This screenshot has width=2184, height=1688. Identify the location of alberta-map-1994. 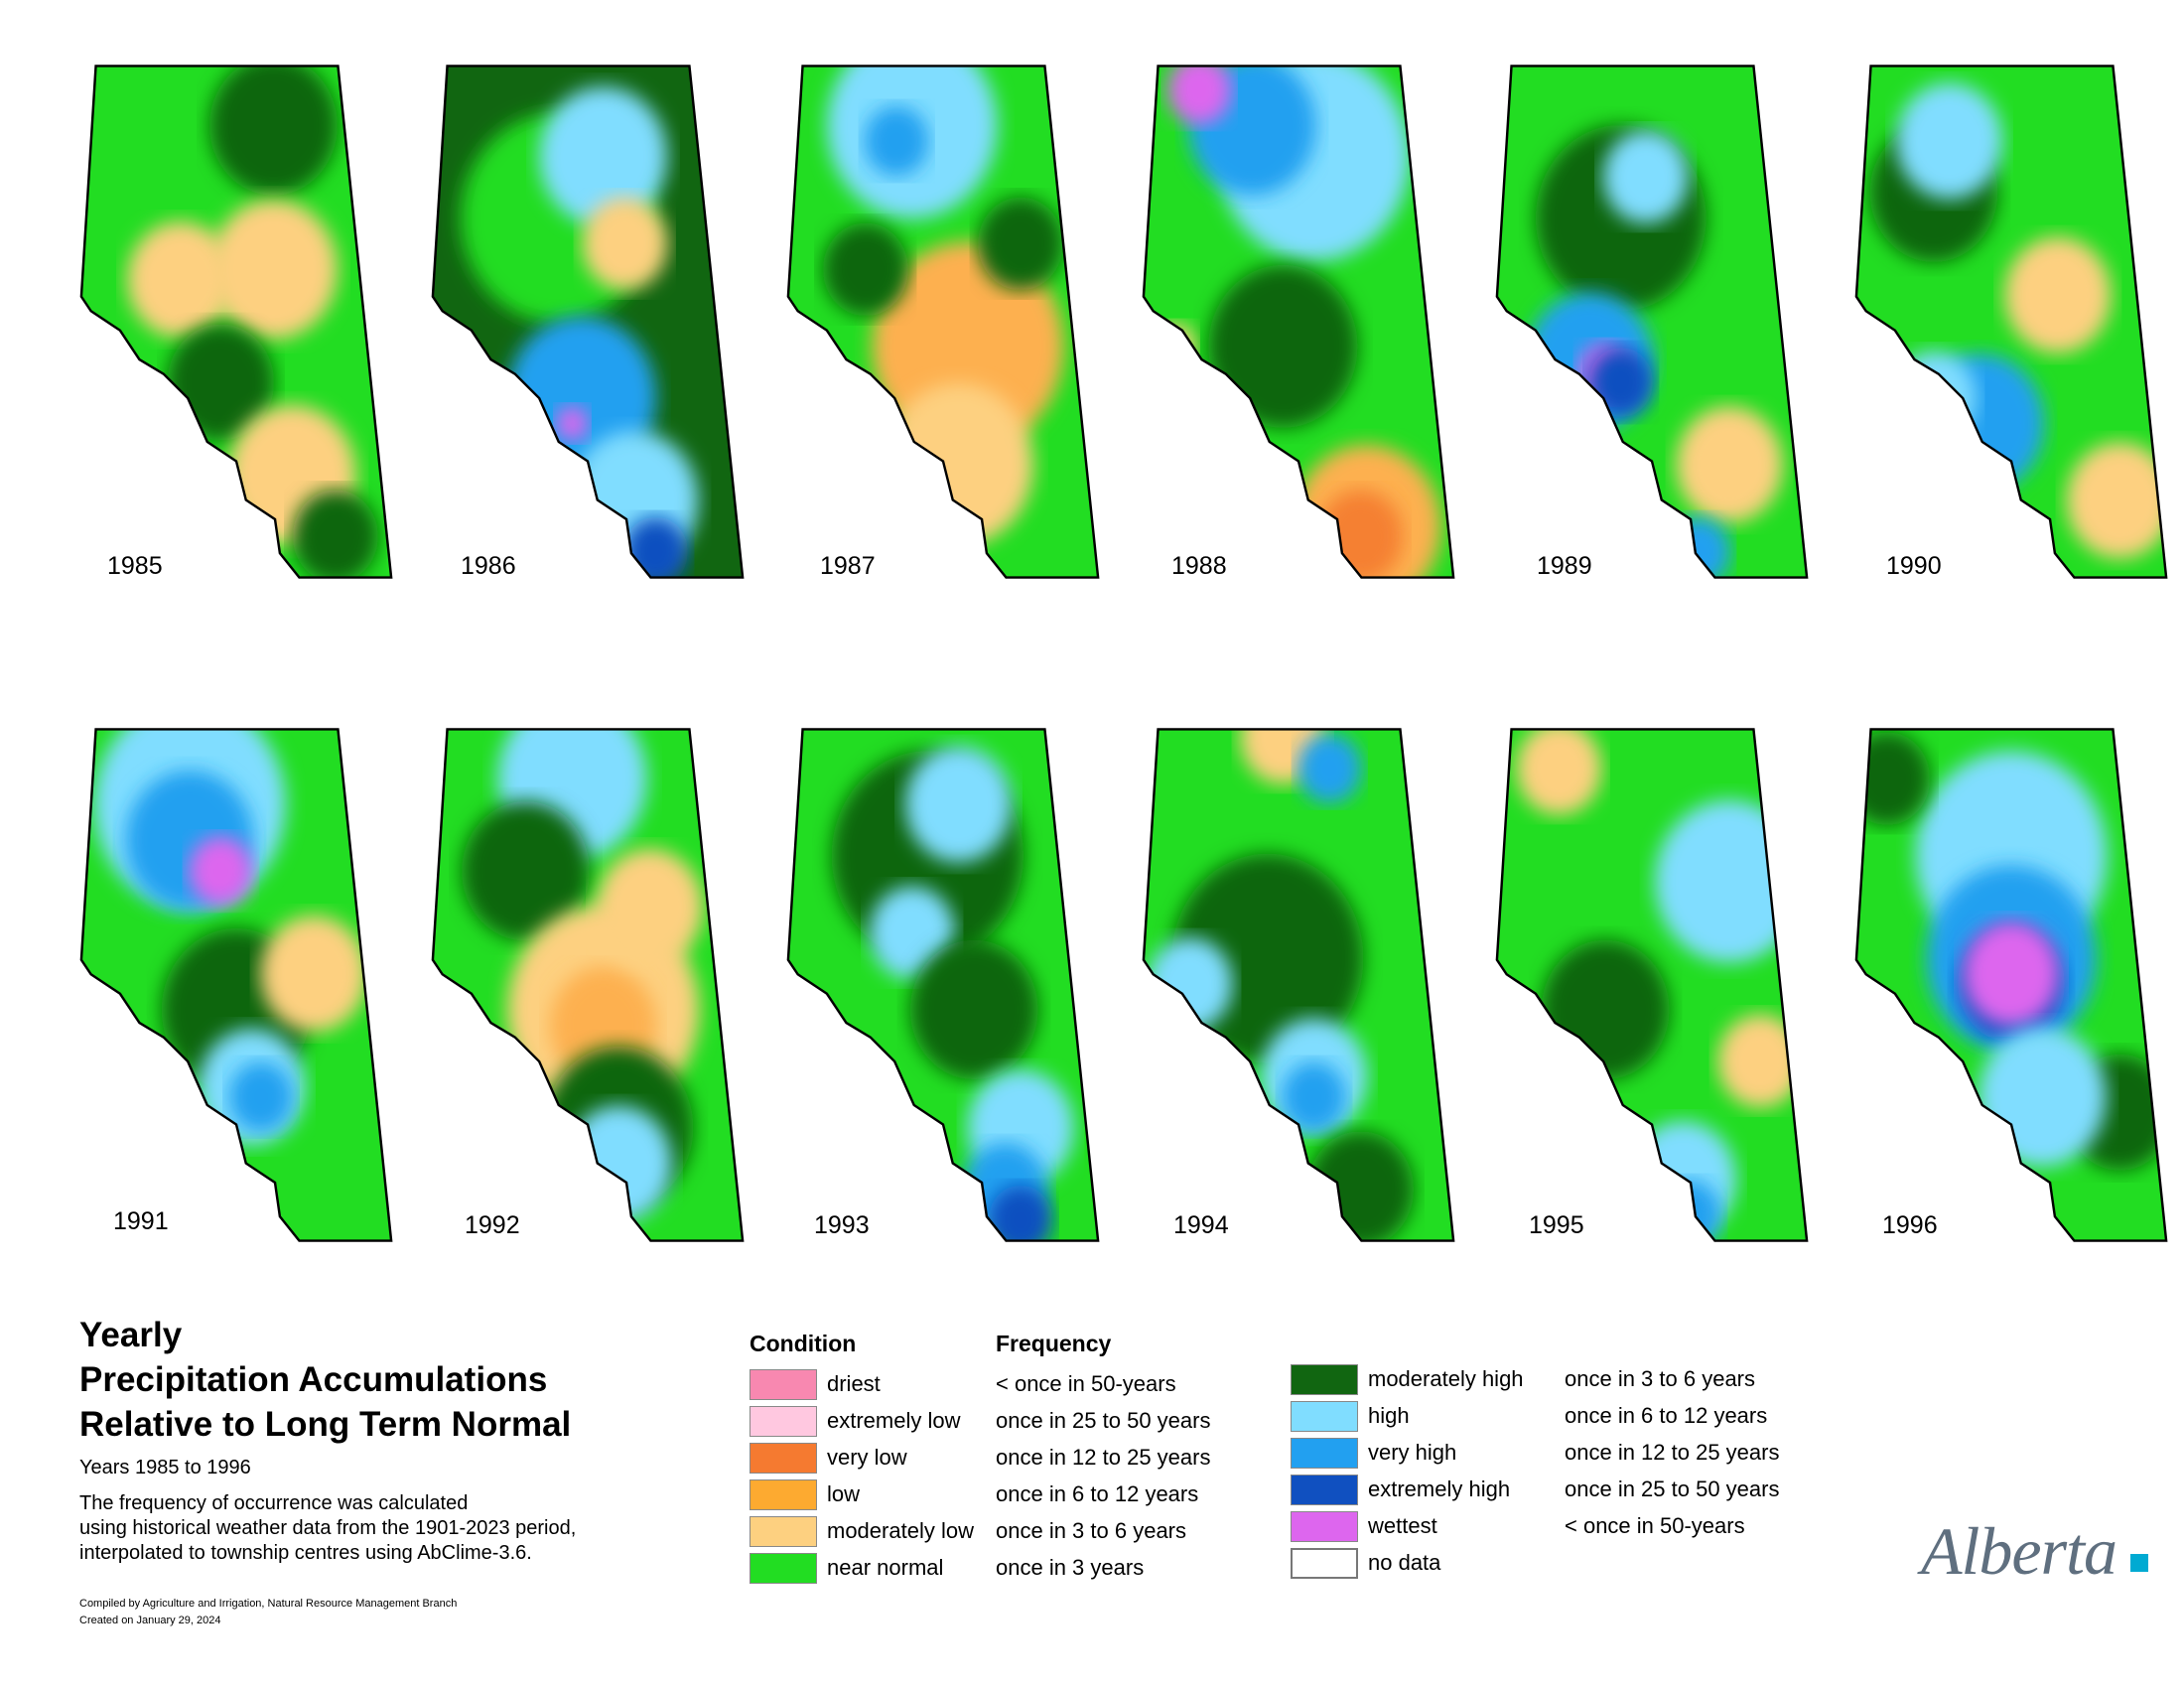
(1298, 985).